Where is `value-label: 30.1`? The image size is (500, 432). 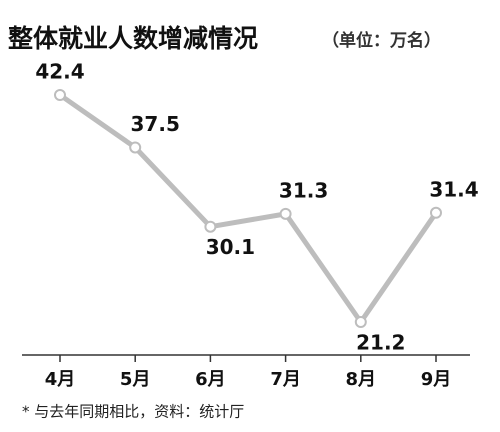 value-label: 30.1 is located at coordinates (230, 247).